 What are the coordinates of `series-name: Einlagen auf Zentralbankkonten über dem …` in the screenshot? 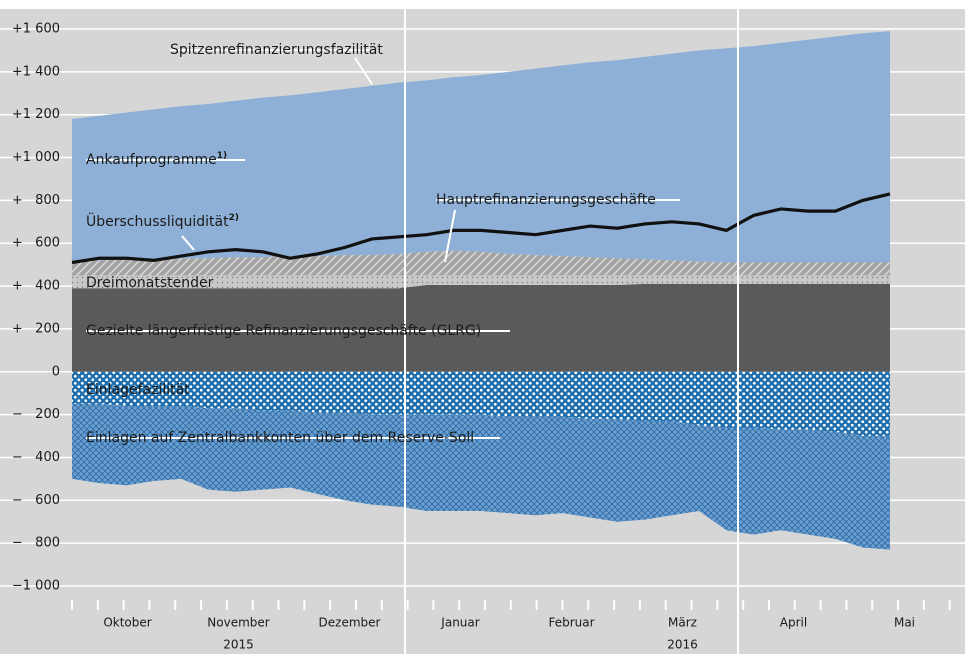 It's located at (280, 438).